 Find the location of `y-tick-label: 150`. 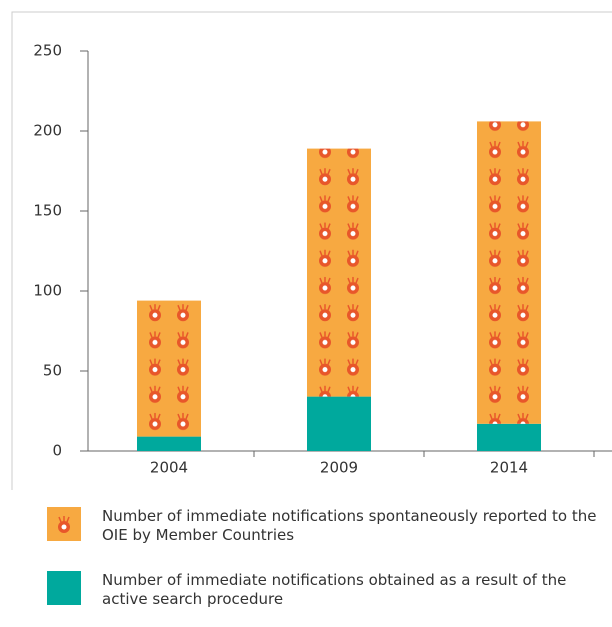

y-tick-label: 150 is located at coordinates (47, 211).